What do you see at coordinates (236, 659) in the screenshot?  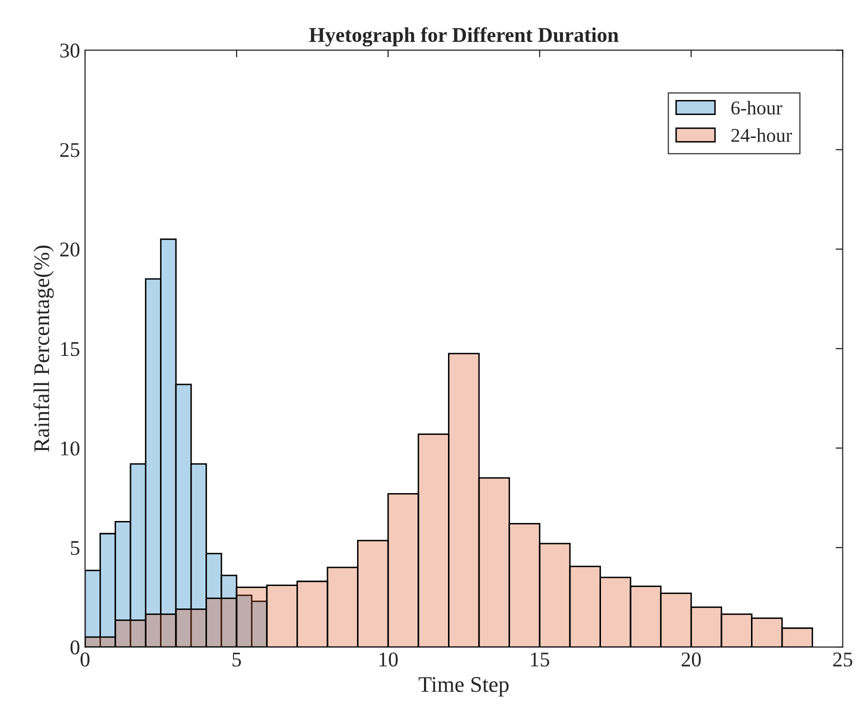 I see `x-tick-label: 5` at bounding box center [236, 659].